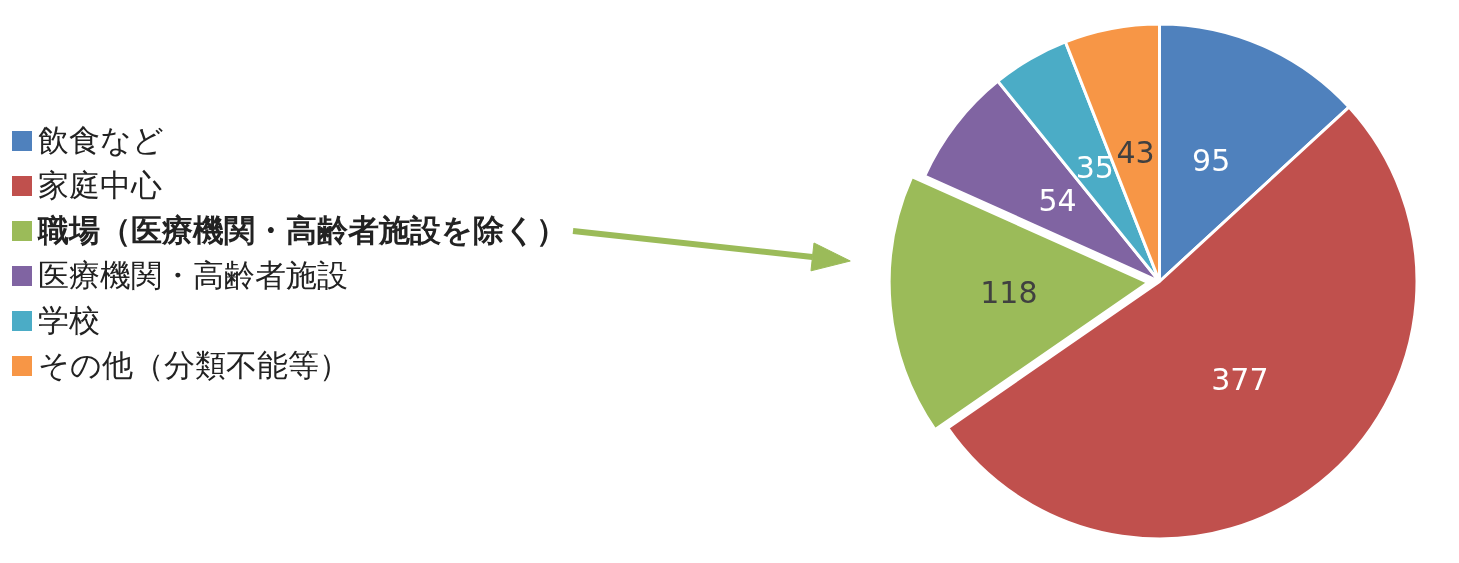  Describe the element at coordinates (101, 140) in the screenshot. I see `legend-label: 飲食など` at that location.